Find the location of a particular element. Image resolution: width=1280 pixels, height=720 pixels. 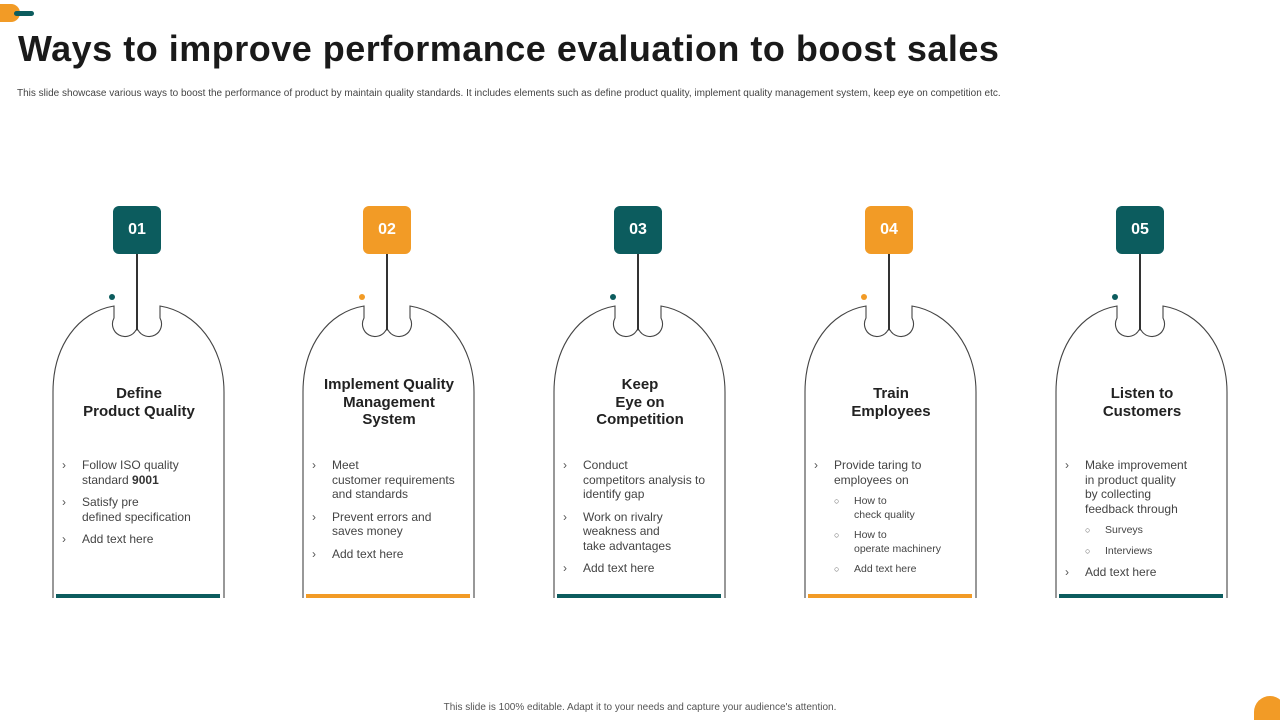

list-item: › Satisfy pre defined specification is located at coordinates (126, 509).